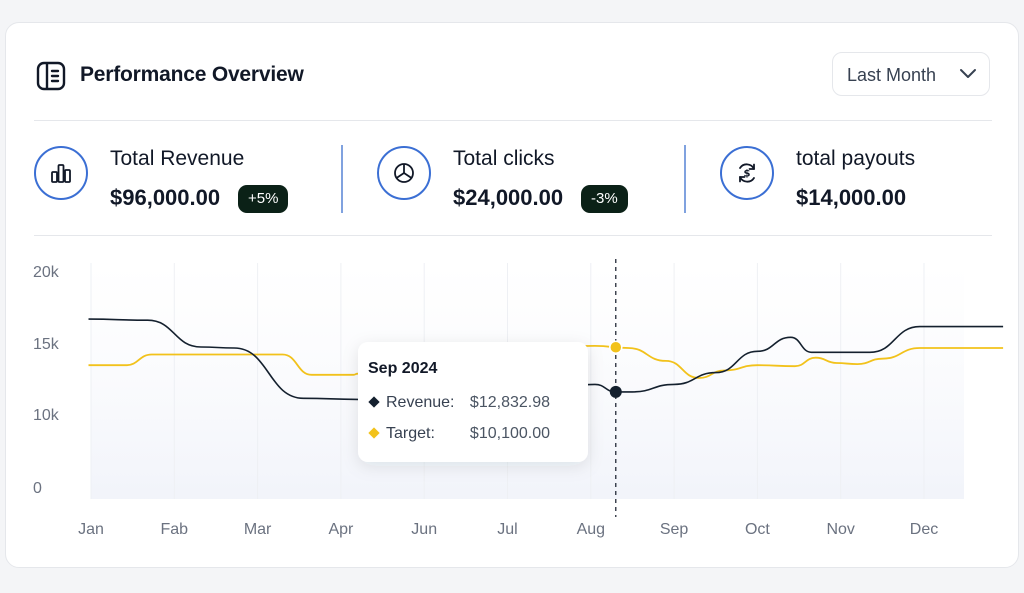 This screenshot has height=593, width=1024. What do you see at coordinates (46, 344) in the screenshot?
I see `y-tick-label: 15k` at bounding box center [46, 344].